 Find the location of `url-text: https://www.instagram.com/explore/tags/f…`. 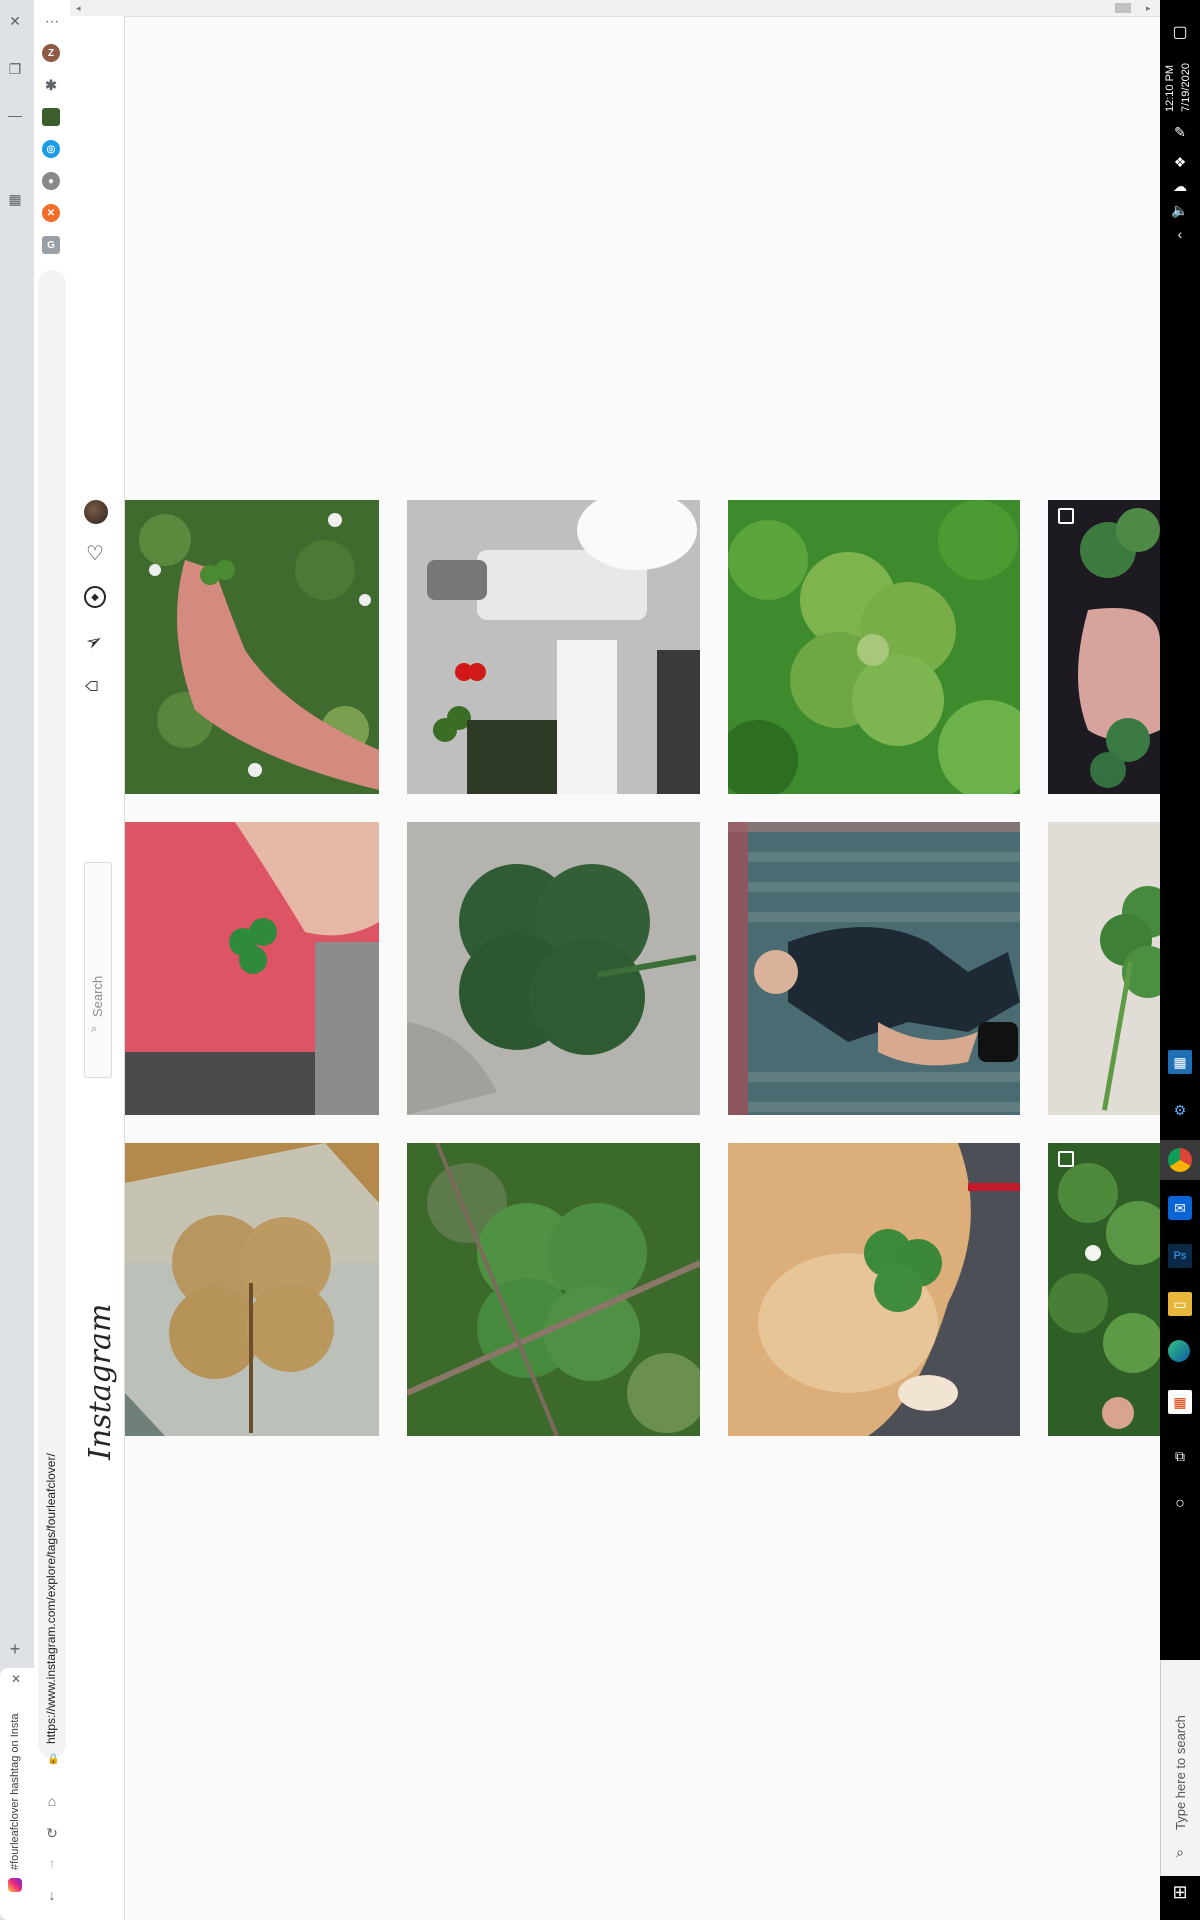

url-text: https://www.instagram.com/explore/tags/f… is located at coordinates (51, 1598).